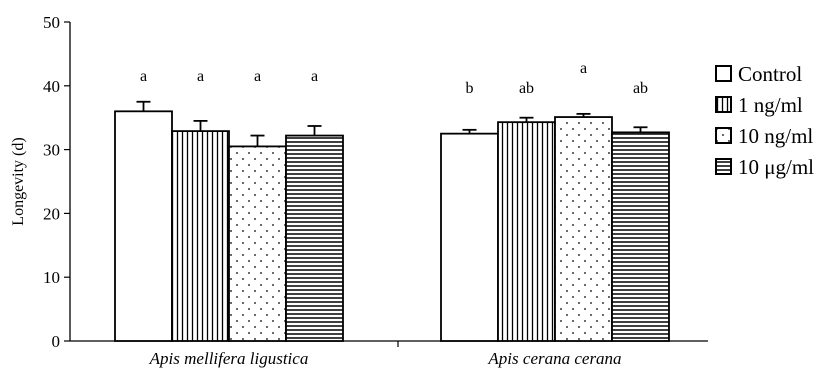 The width and height of the screenshot is (833, 373). I want to click on y-tick-label: 50, so click(51, 22).